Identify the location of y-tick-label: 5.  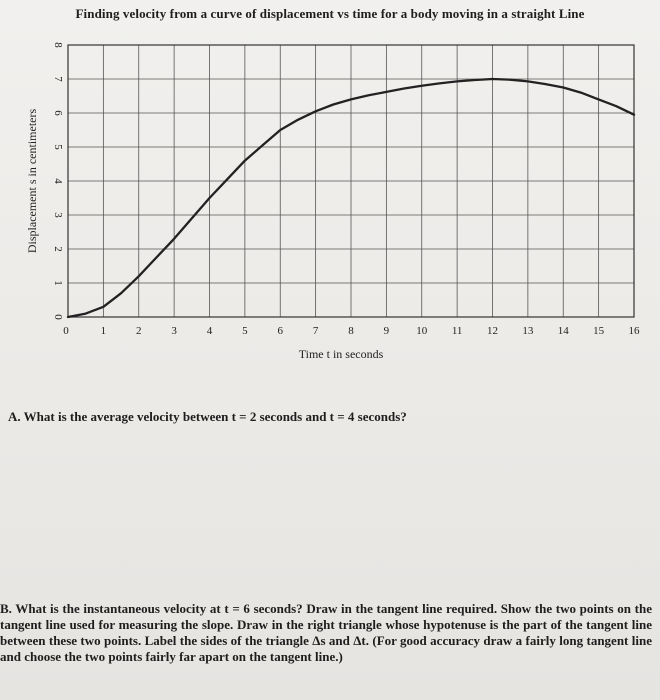
(58, 147).